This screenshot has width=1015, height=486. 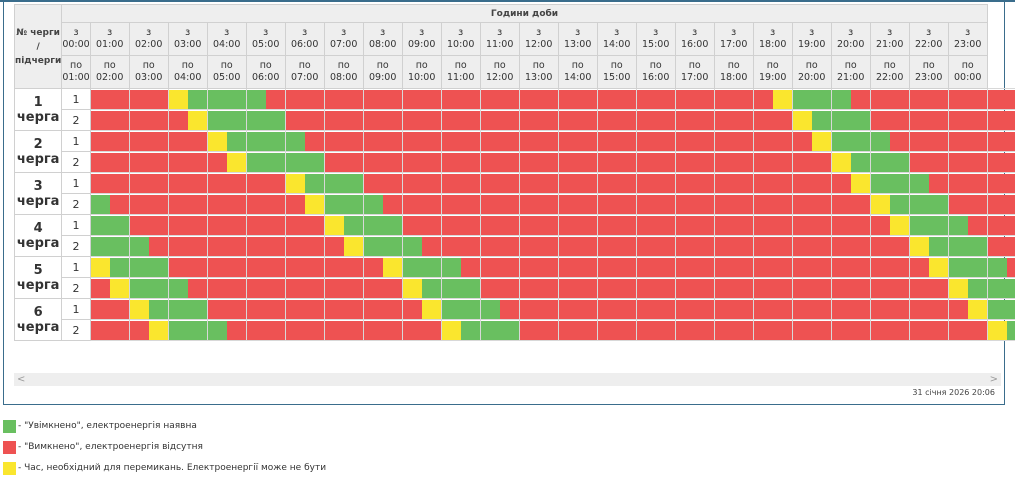 I want to click on group-label-4: 4 черга, so click(x=38, y=235).